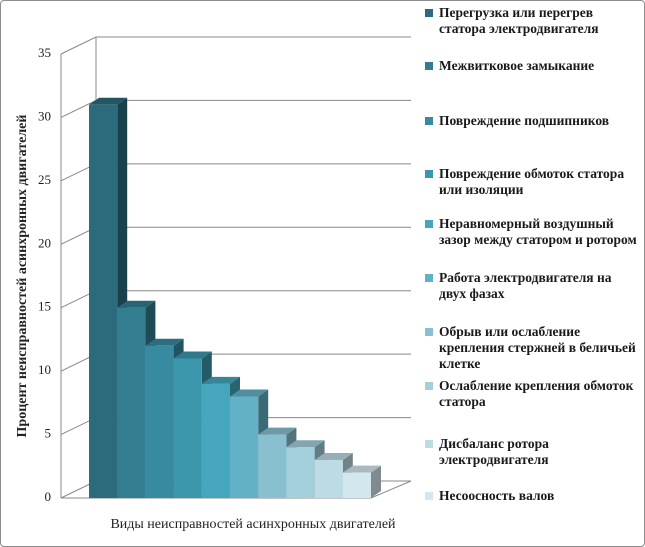 The width and height of the screenshot is (645, 547). I want to click on legend-label: Ослабление крепления обмоток статора, so click(536, 393).